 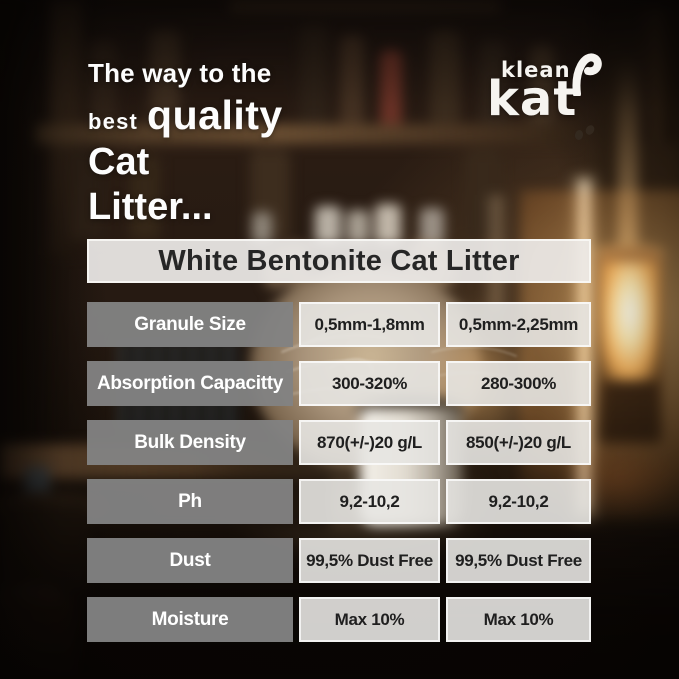 What do you see at coordinates (190, 324) in the screenshot?
I see `row-label-granule-size: Granule Size` at bounding box center [190, 324].